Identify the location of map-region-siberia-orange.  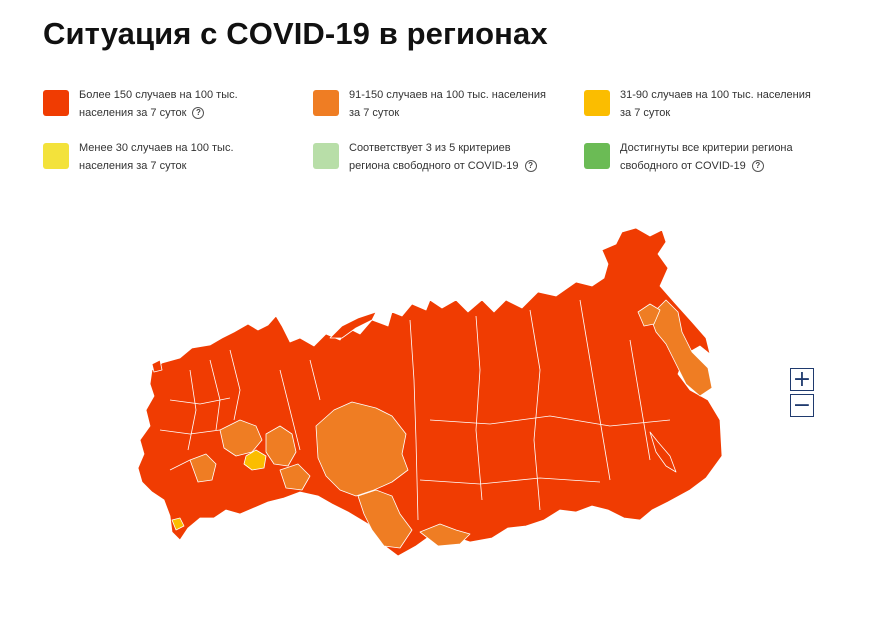
(362, 449).